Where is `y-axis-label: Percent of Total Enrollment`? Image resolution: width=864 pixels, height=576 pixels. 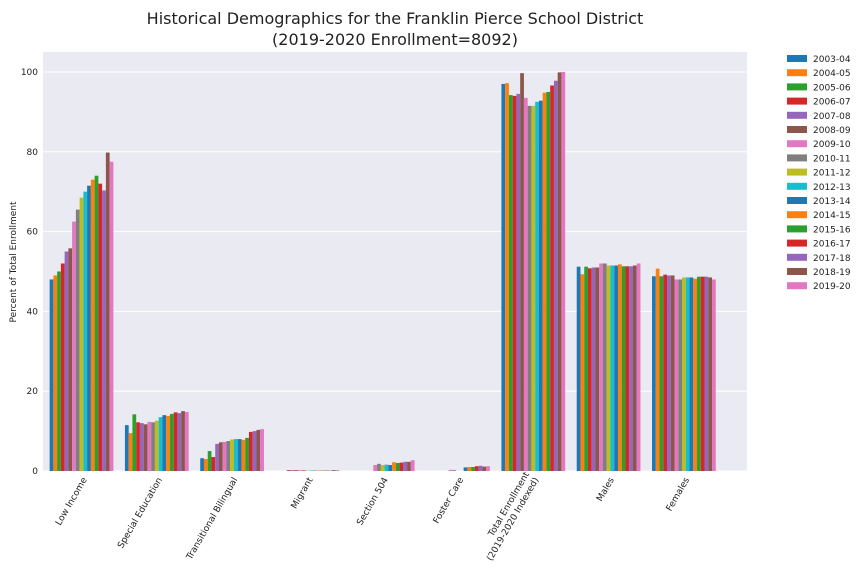
y-axis-label: Percent of Total Enrollment is located at coordinates (14, 262).